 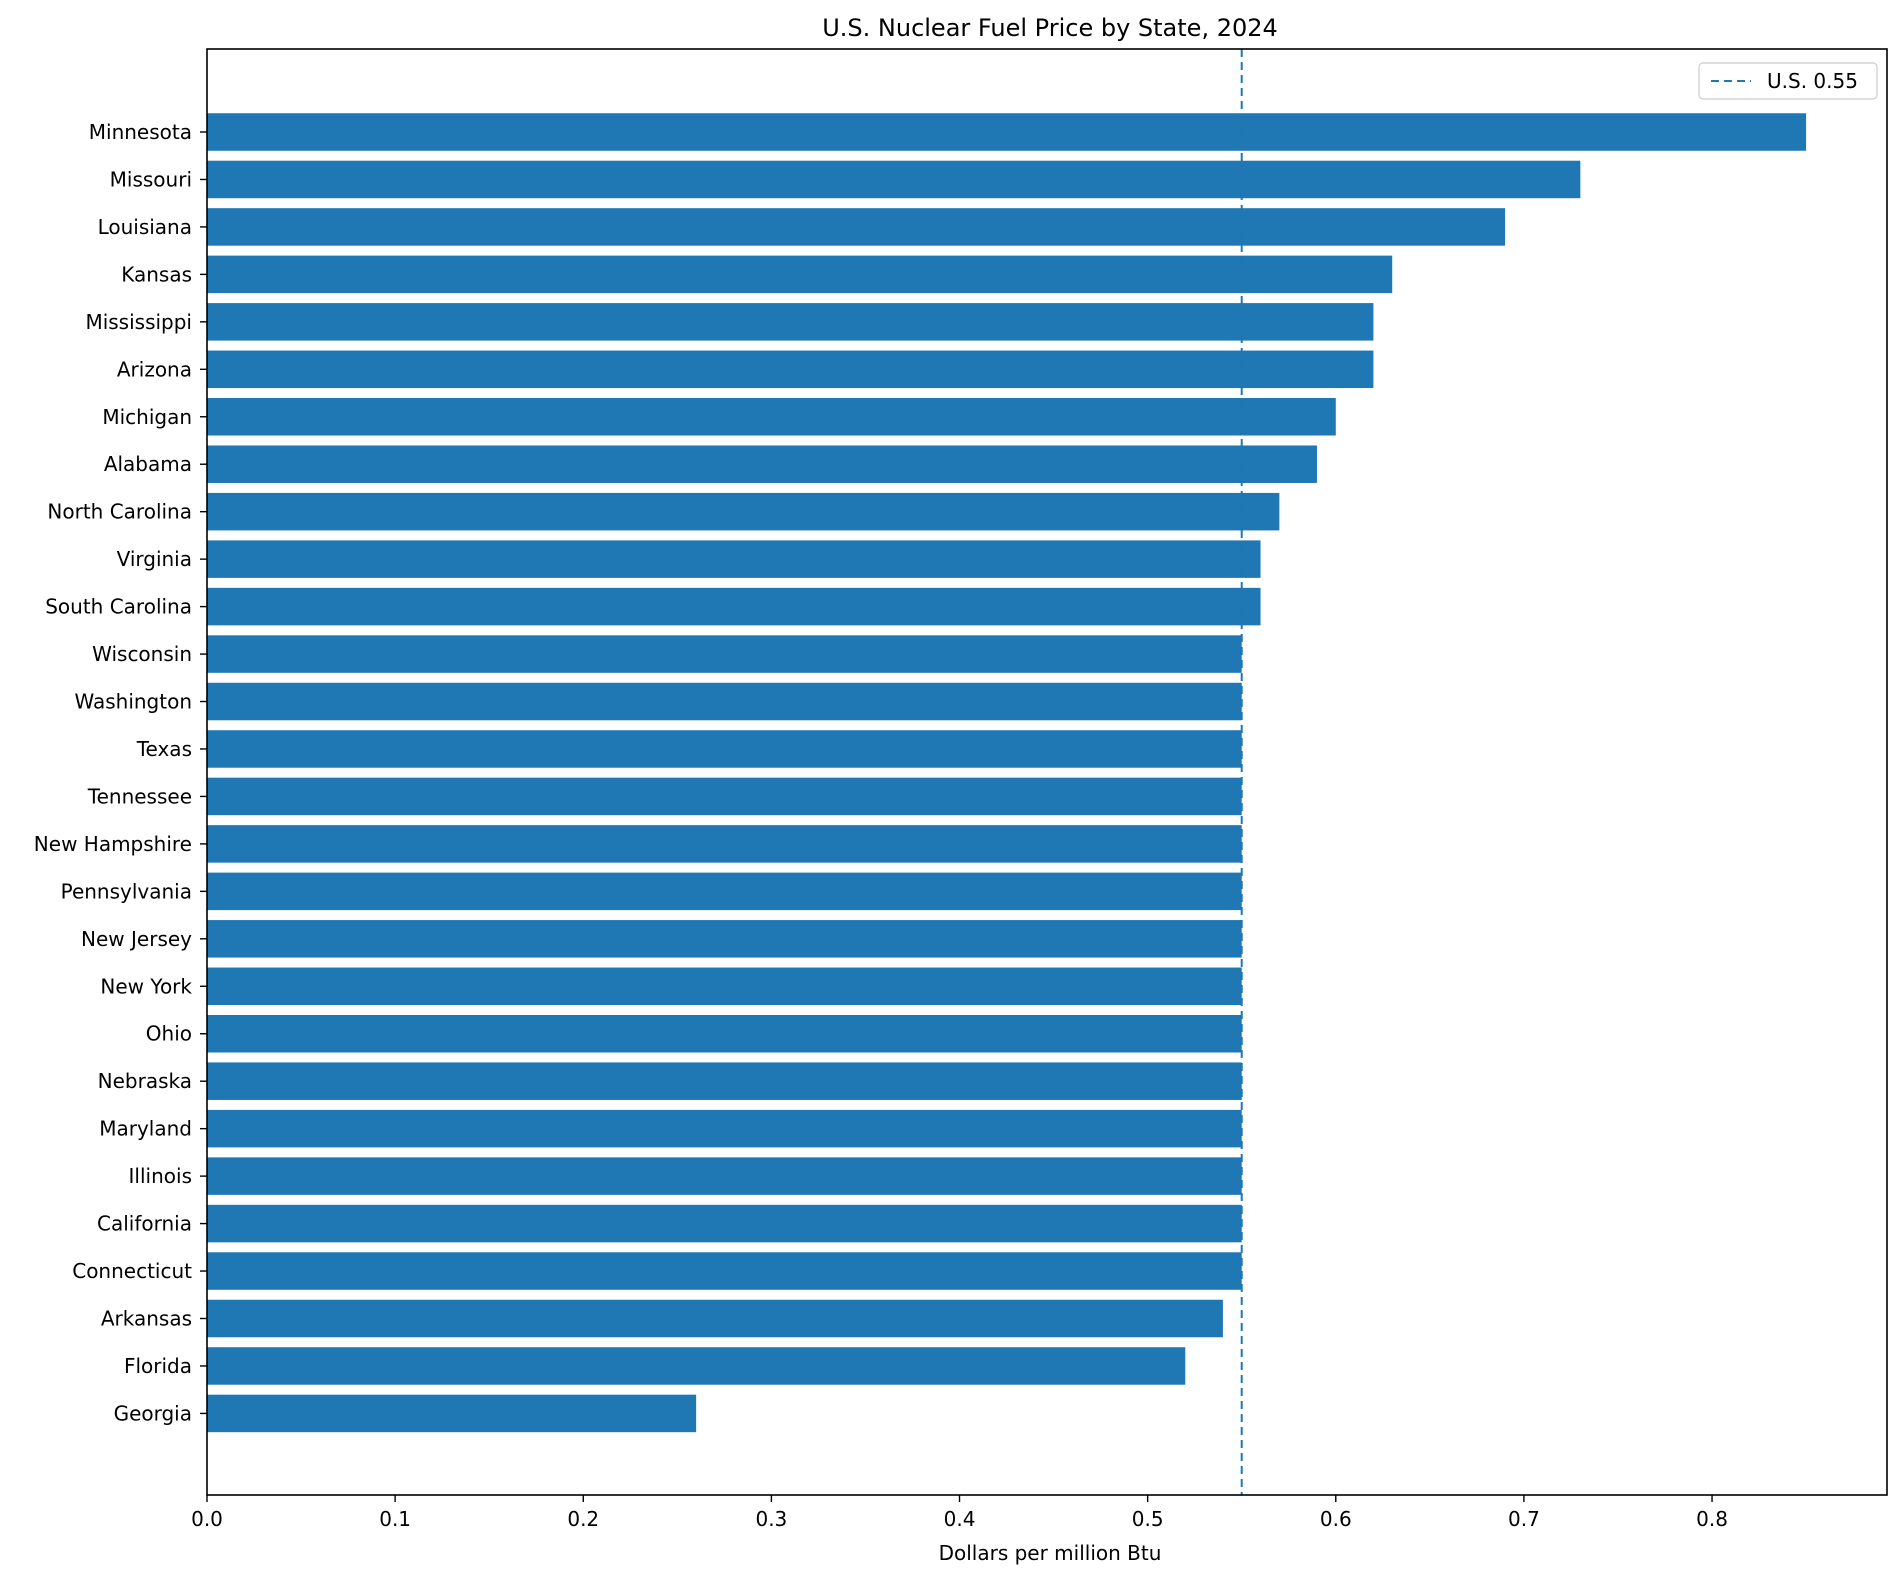 I want to click on y-tick-label: California, so click(x=144, y=1224).